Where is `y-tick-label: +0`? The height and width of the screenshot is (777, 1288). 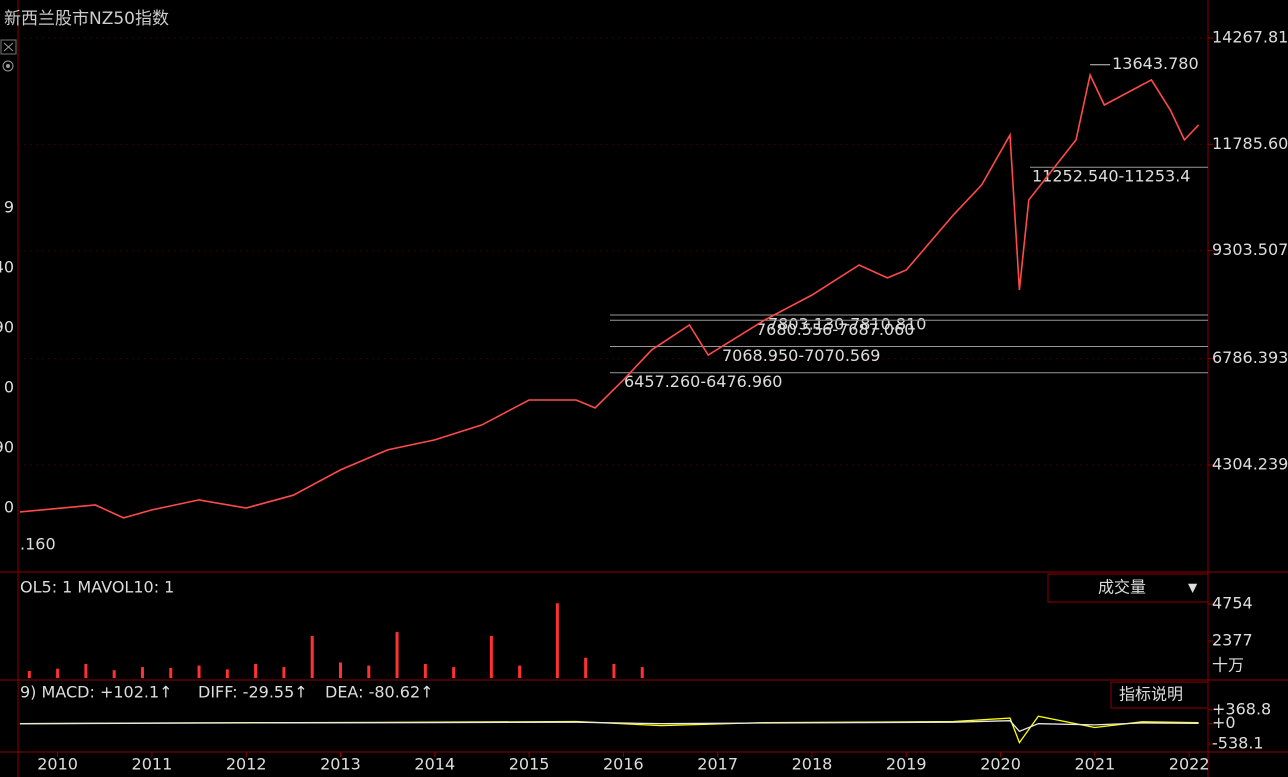 y-tick-label: +0 is located at coordinates (1224, 722).